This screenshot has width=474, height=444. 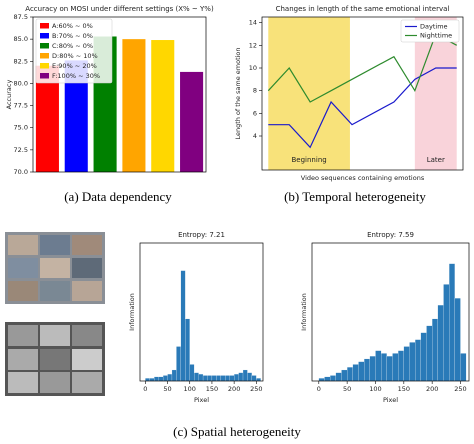 I want to click on x-tick-label: 0, so click(x=145, y=389).